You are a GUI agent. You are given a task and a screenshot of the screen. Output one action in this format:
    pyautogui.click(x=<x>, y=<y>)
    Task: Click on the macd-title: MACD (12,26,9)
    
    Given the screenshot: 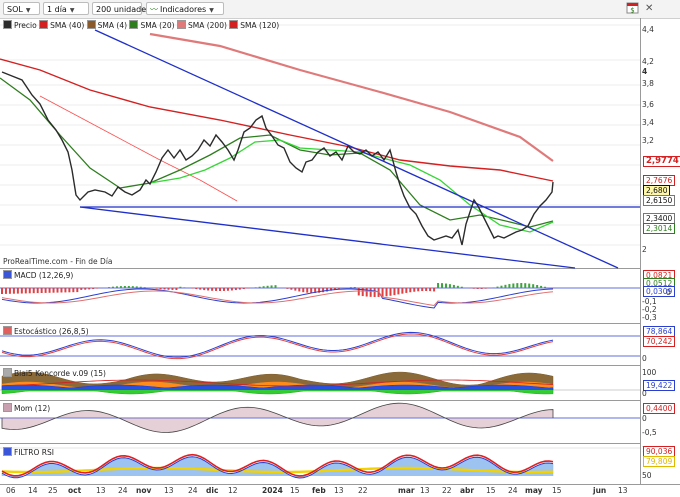 What is the action you would take?
    pyautogui.click(x=38, y=275)
    